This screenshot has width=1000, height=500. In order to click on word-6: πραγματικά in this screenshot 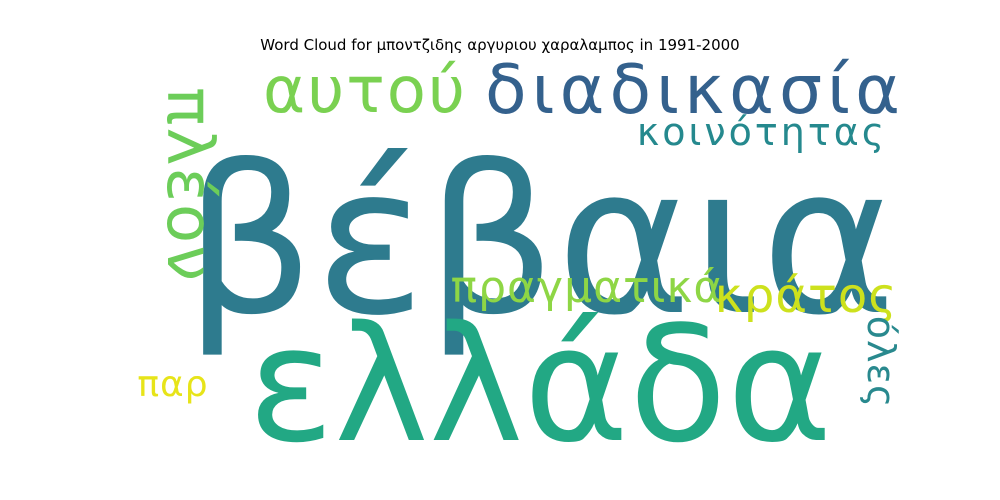, I will do `click(587, 287)`.